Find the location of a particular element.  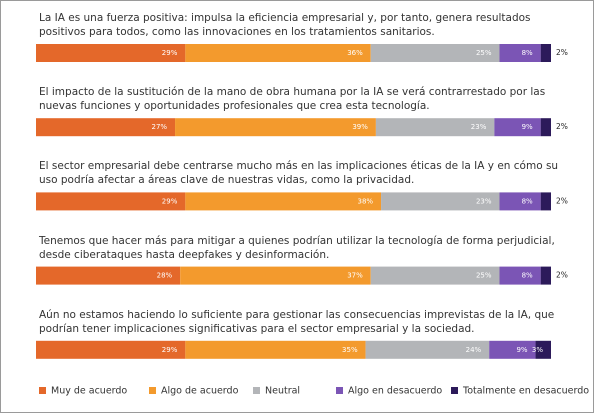

value-label: 27% is located at coordinates (159, 127).